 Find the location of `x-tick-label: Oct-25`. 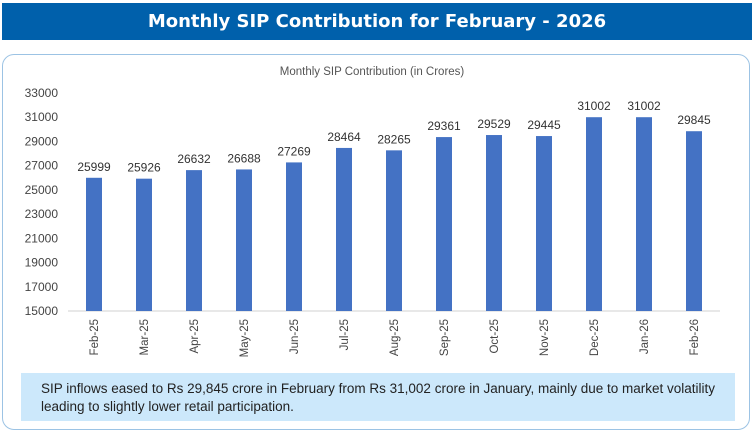

x-tick-label: Oct-25 is located at coordinates (495, 336).